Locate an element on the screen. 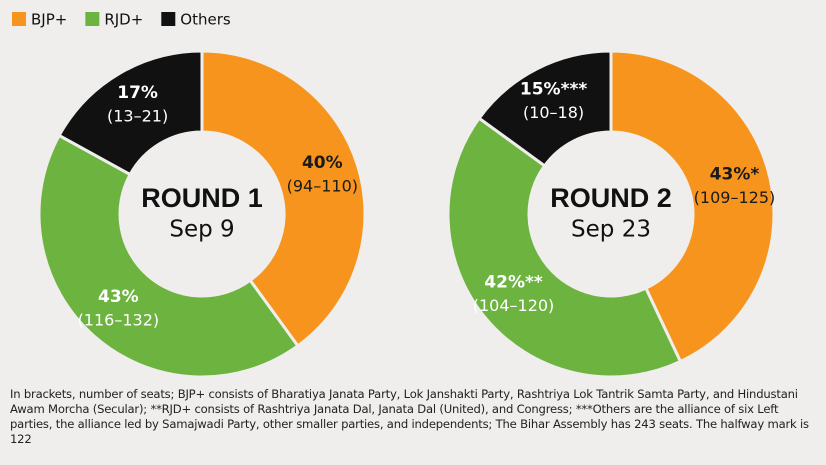 The image size is (826, 465). value-label: 40% is located at coordinates (322, 163).